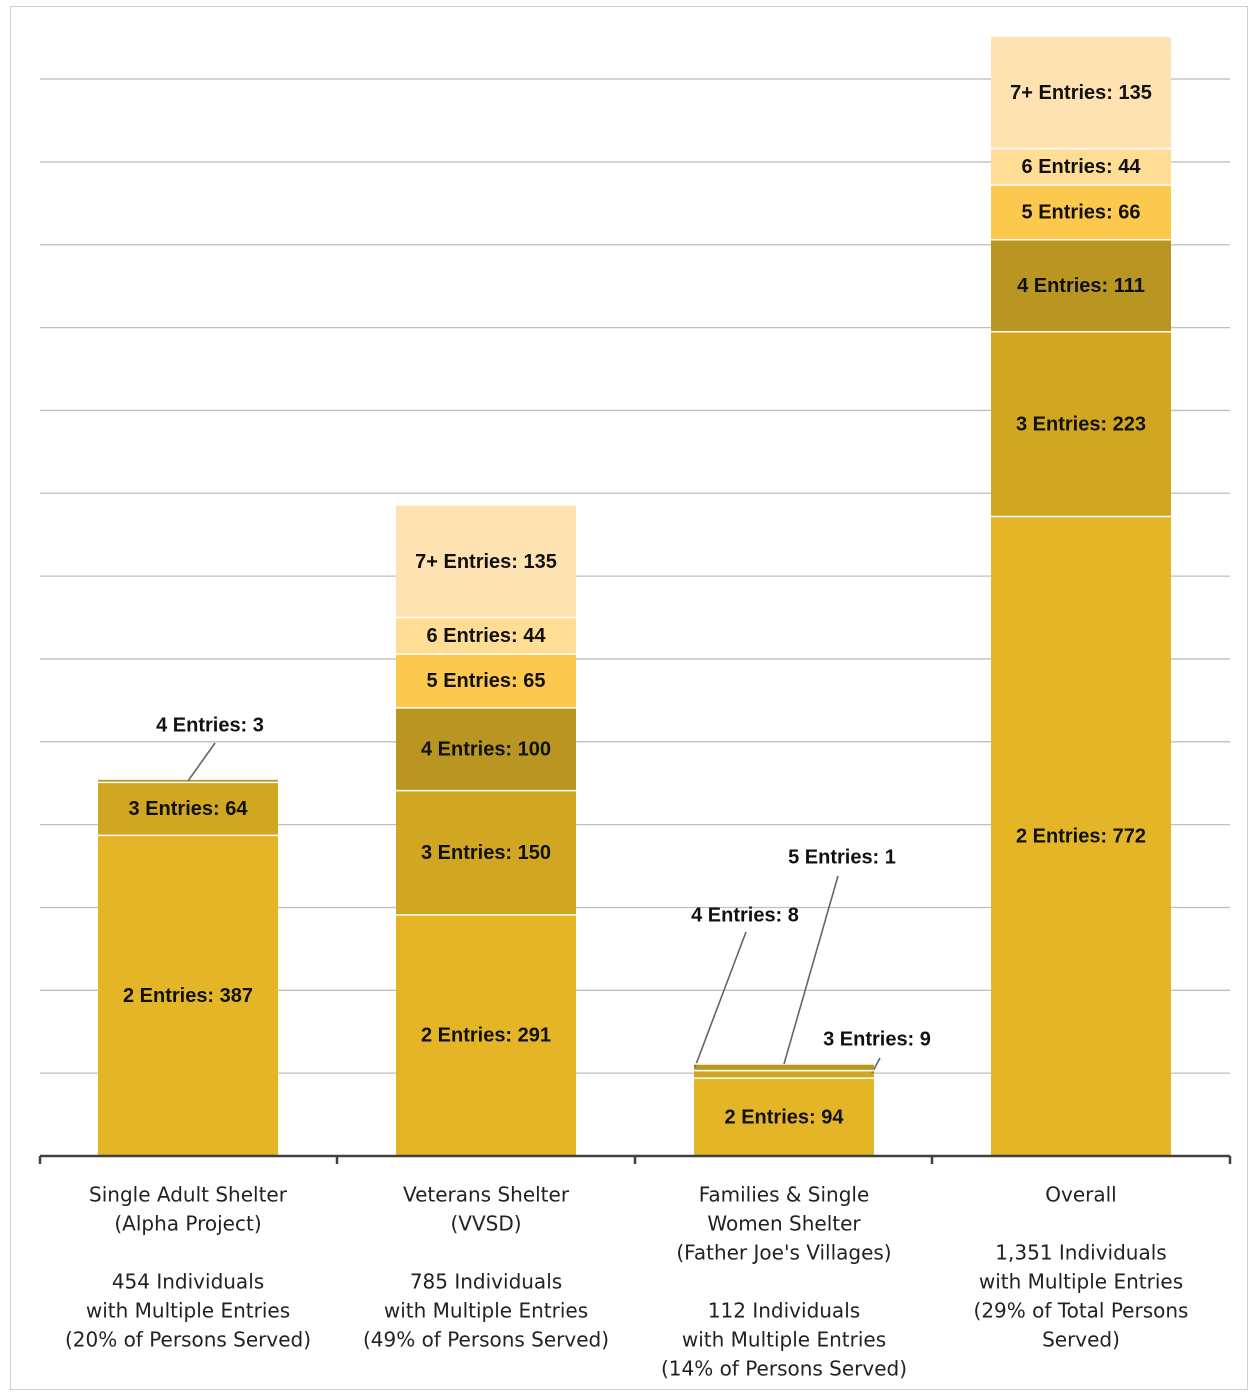 This screenshot has width=1254, height=1395. Describe the element at coordinates (188, 1340) in the screenshot. I see `category-label-line: (20% of Persons Served)` at that location.